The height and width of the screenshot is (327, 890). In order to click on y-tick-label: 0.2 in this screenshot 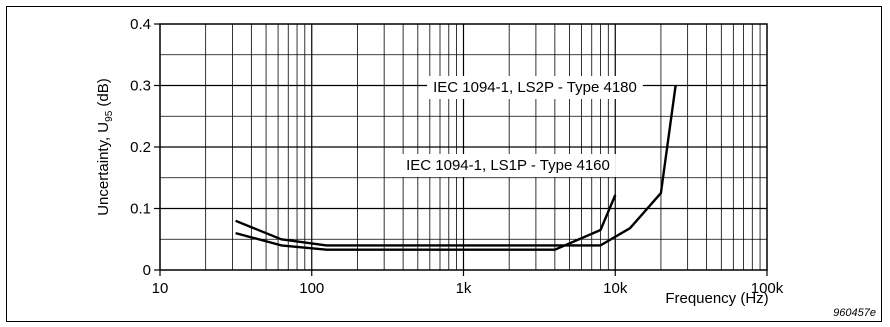, I will do `click(140, 147)`.